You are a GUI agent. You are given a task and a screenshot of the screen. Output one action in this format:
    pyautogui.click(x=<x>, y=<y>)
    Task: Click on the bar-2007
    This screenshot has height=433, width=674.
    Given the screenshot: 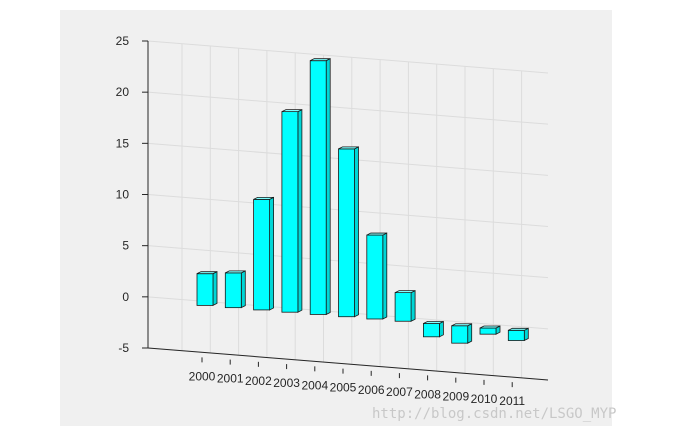 What is the action you would take?
    pyautogui.click(x=405, y=305)
    